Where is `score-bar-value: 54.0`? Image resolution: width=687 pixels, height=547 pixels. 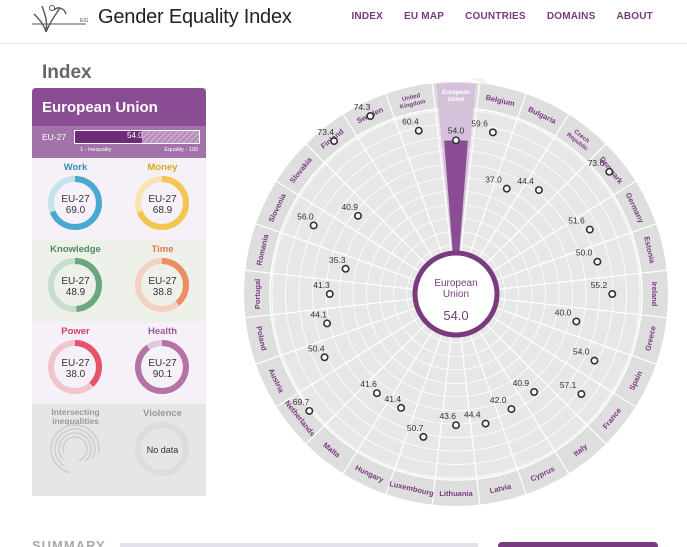
score-bar-value: 54.0 is located at coordinates (135, 135).